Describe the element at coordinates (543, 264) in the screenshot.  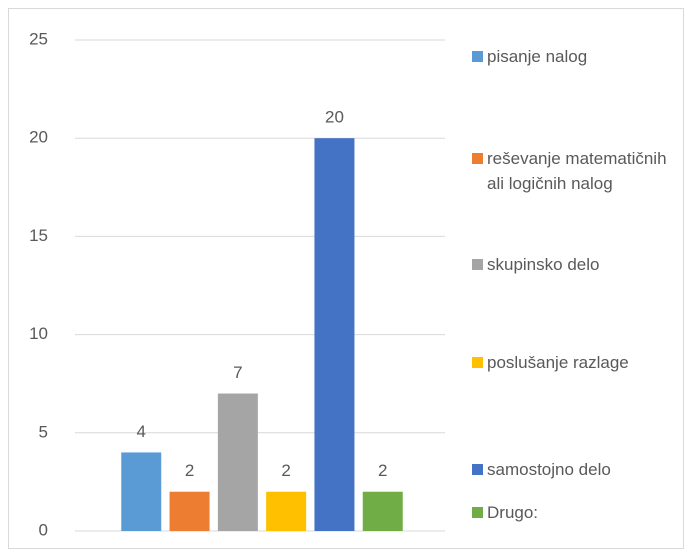
I see `legend-label: skupinsko delo` at that location.